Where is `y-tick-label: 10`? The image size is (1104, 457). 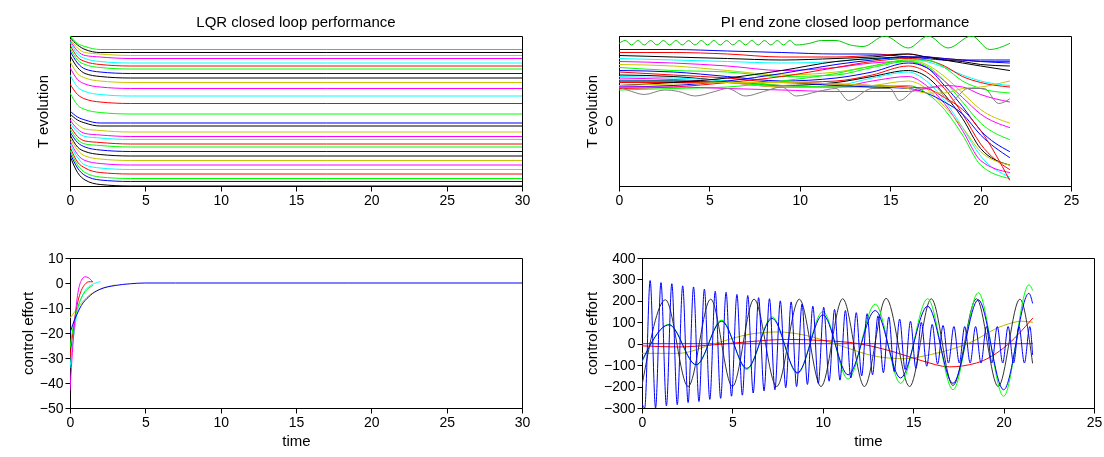
y-tick-label: 10 is located at coordinates (55, 257).